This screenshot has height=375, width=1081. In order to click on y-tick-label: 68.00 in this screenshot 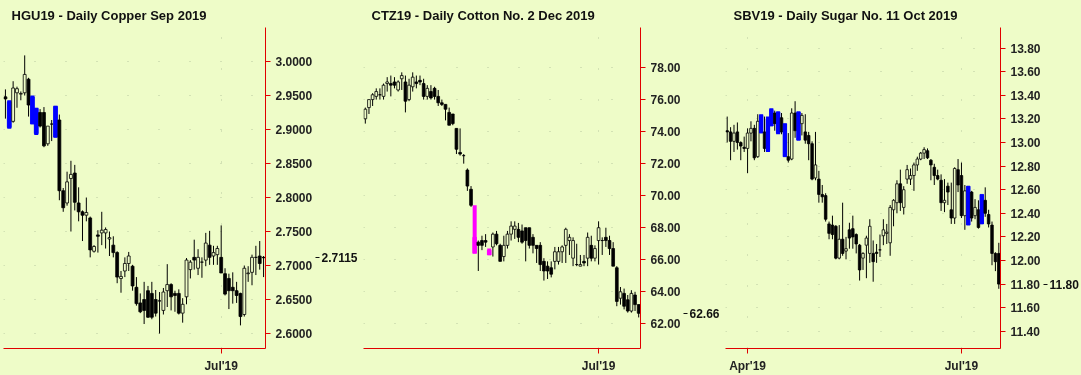, I will do `click(665, 228)`.